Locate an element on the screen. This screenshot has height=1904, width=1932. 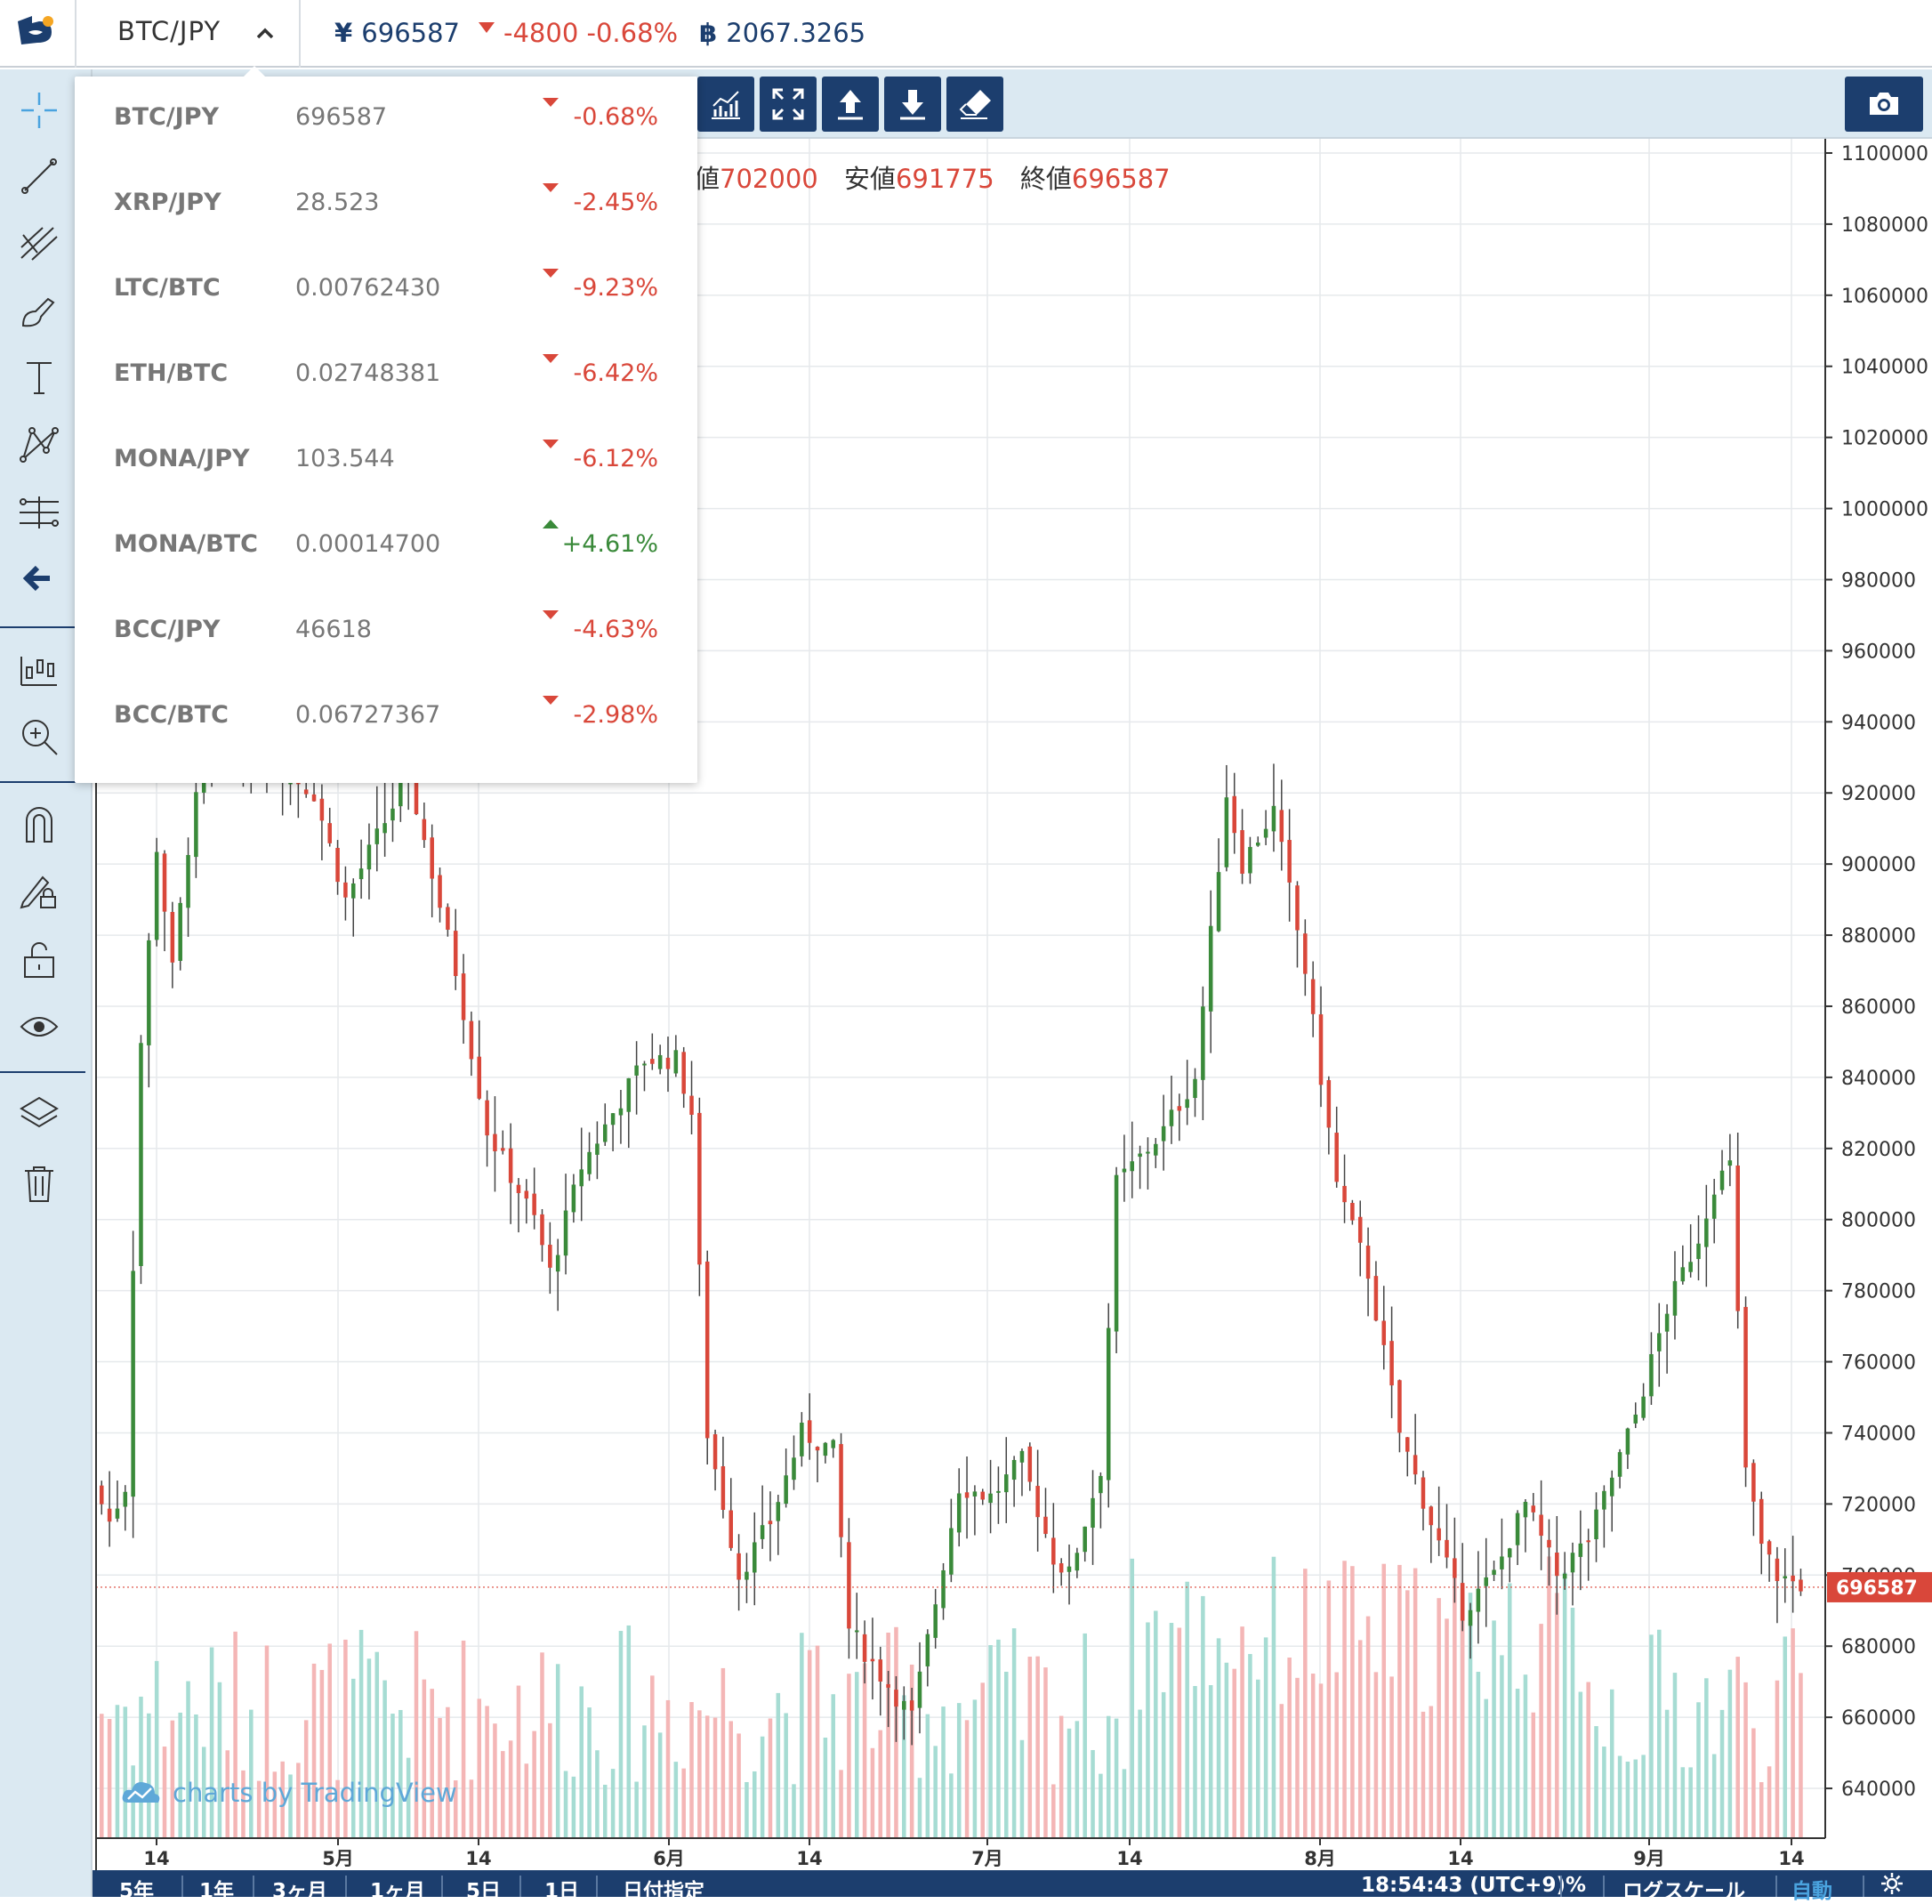
x-tick-label: 8月 is located at coordinates (1320, 1858).